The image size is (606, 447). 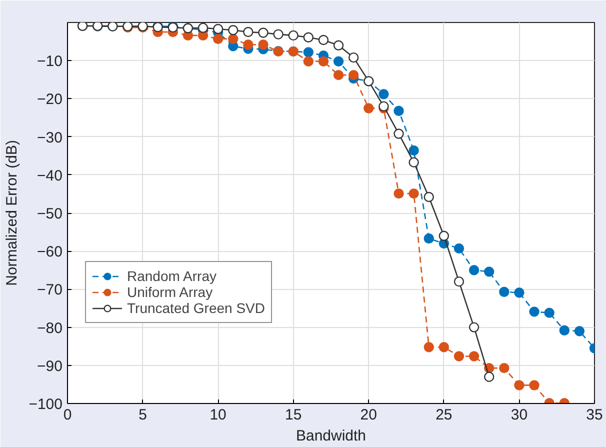 What do you see at coordinates (171, 276) in the screenshot?
I see `legend-label: Random Array` at bounding box center [171, 276].